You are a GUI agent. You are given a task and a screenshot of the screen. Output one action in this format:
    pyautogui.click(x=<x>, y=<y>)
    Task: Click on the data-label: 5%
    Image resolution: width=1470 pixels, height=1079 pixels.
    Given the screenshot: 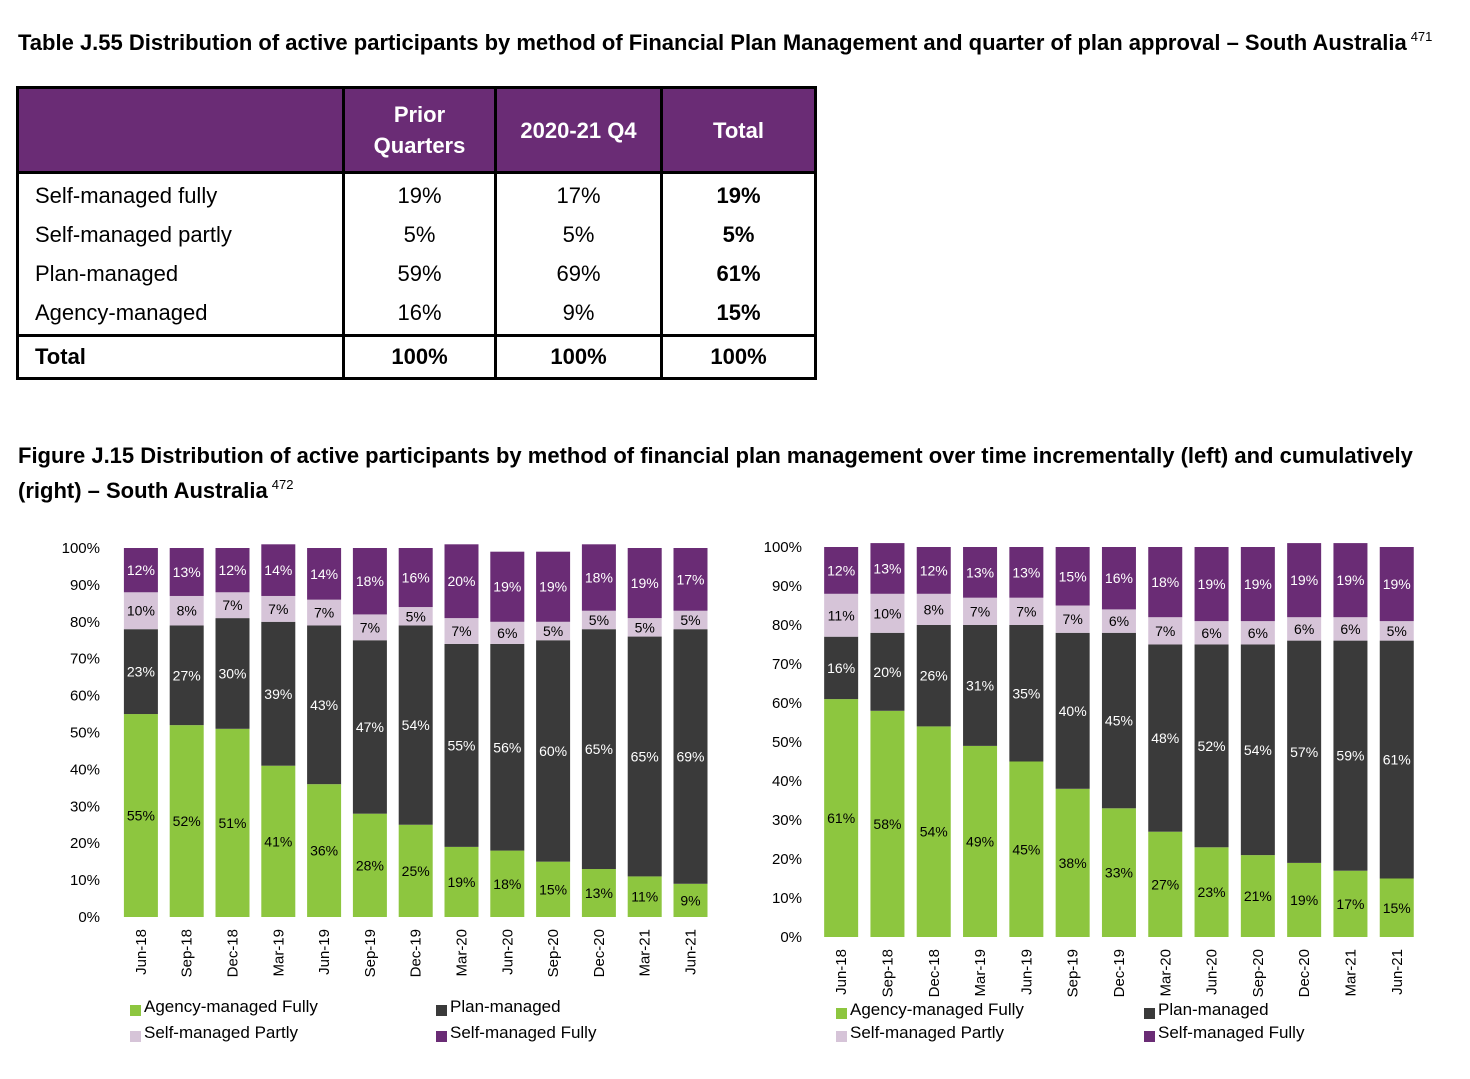 What is the action you would take?
    pyautogui.click(x=645, y=627)
    